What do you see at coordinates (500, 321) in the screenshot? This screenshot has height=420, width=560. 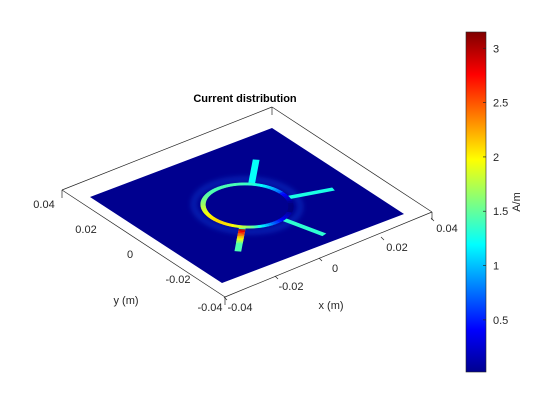 I see `colorbar-tick-label: 0.5` at bounding box center [500, 321].